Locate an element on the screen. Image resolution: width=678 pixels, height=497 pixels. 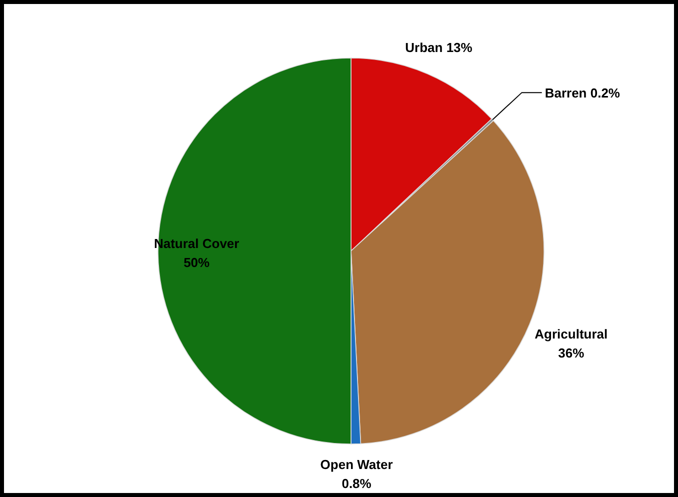
slice-label: Agricultural is located at coordinates (571, 334).